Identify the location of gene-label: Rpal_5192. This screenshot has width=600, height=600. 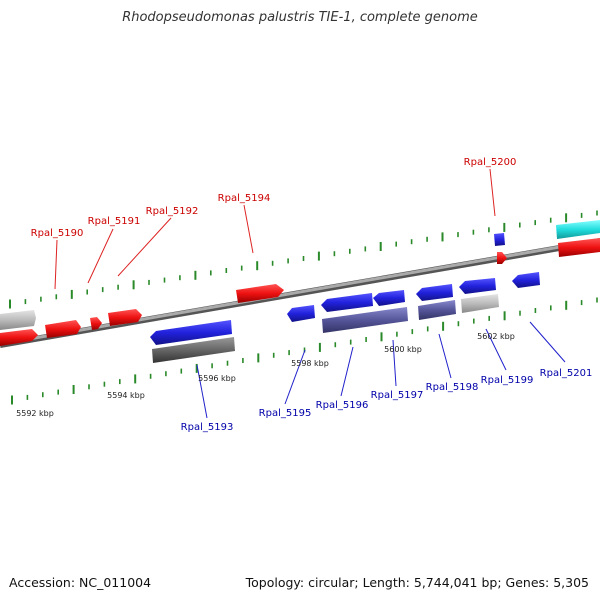
(172, 211).